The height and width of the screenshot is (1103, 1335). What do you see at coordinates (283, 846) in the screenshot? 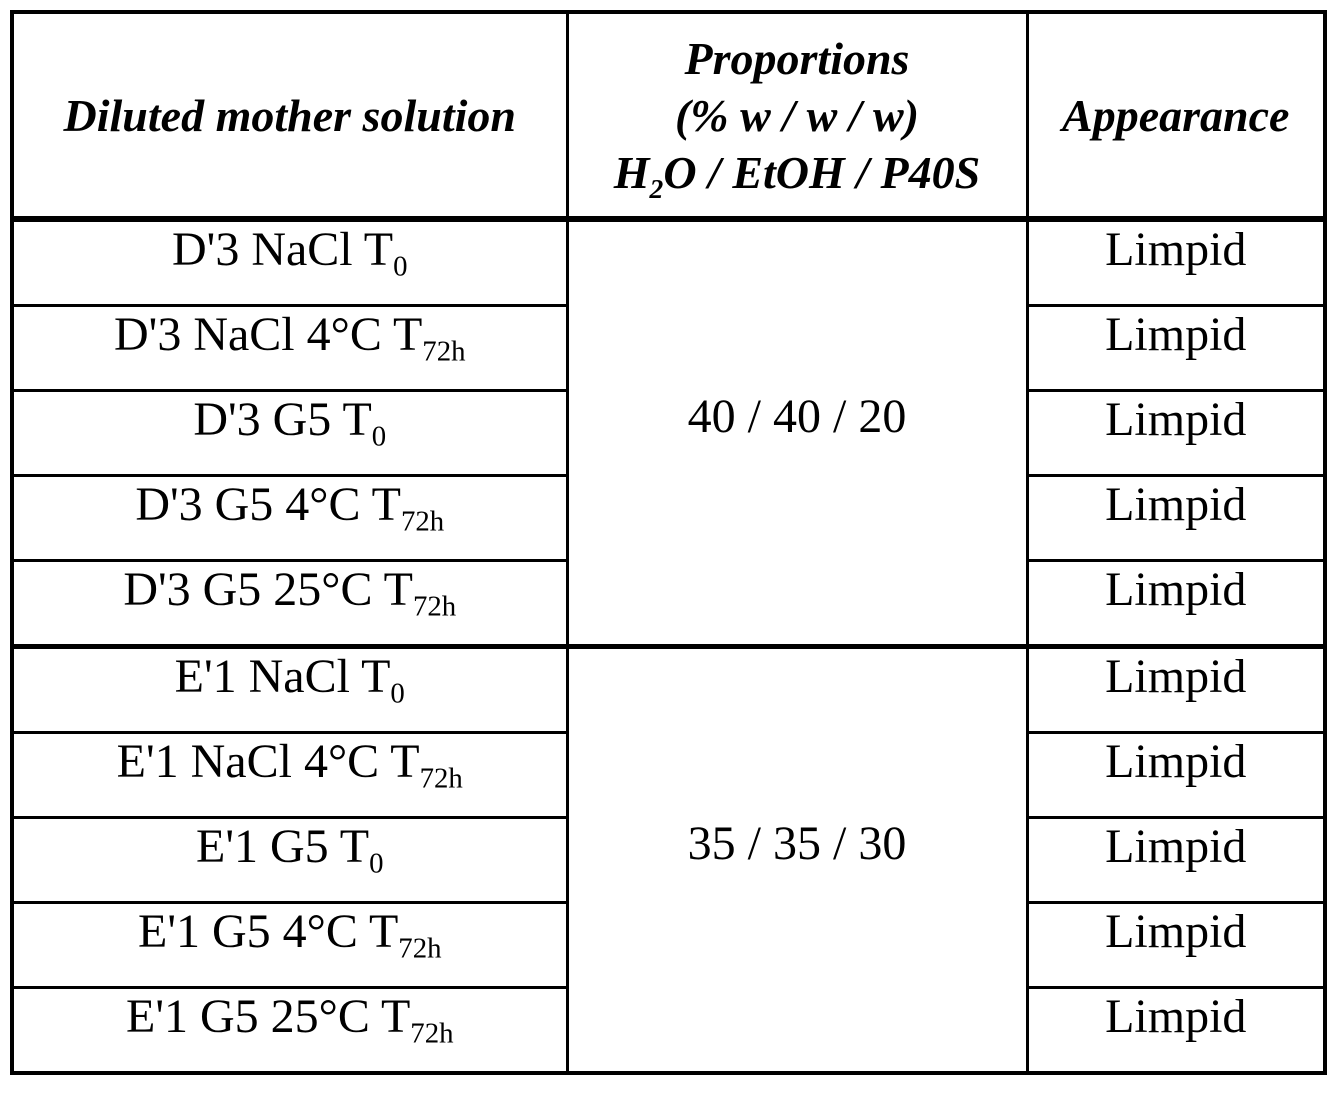
I see `solution-label: E'1 G5 T` at bounding box center [283, 846].